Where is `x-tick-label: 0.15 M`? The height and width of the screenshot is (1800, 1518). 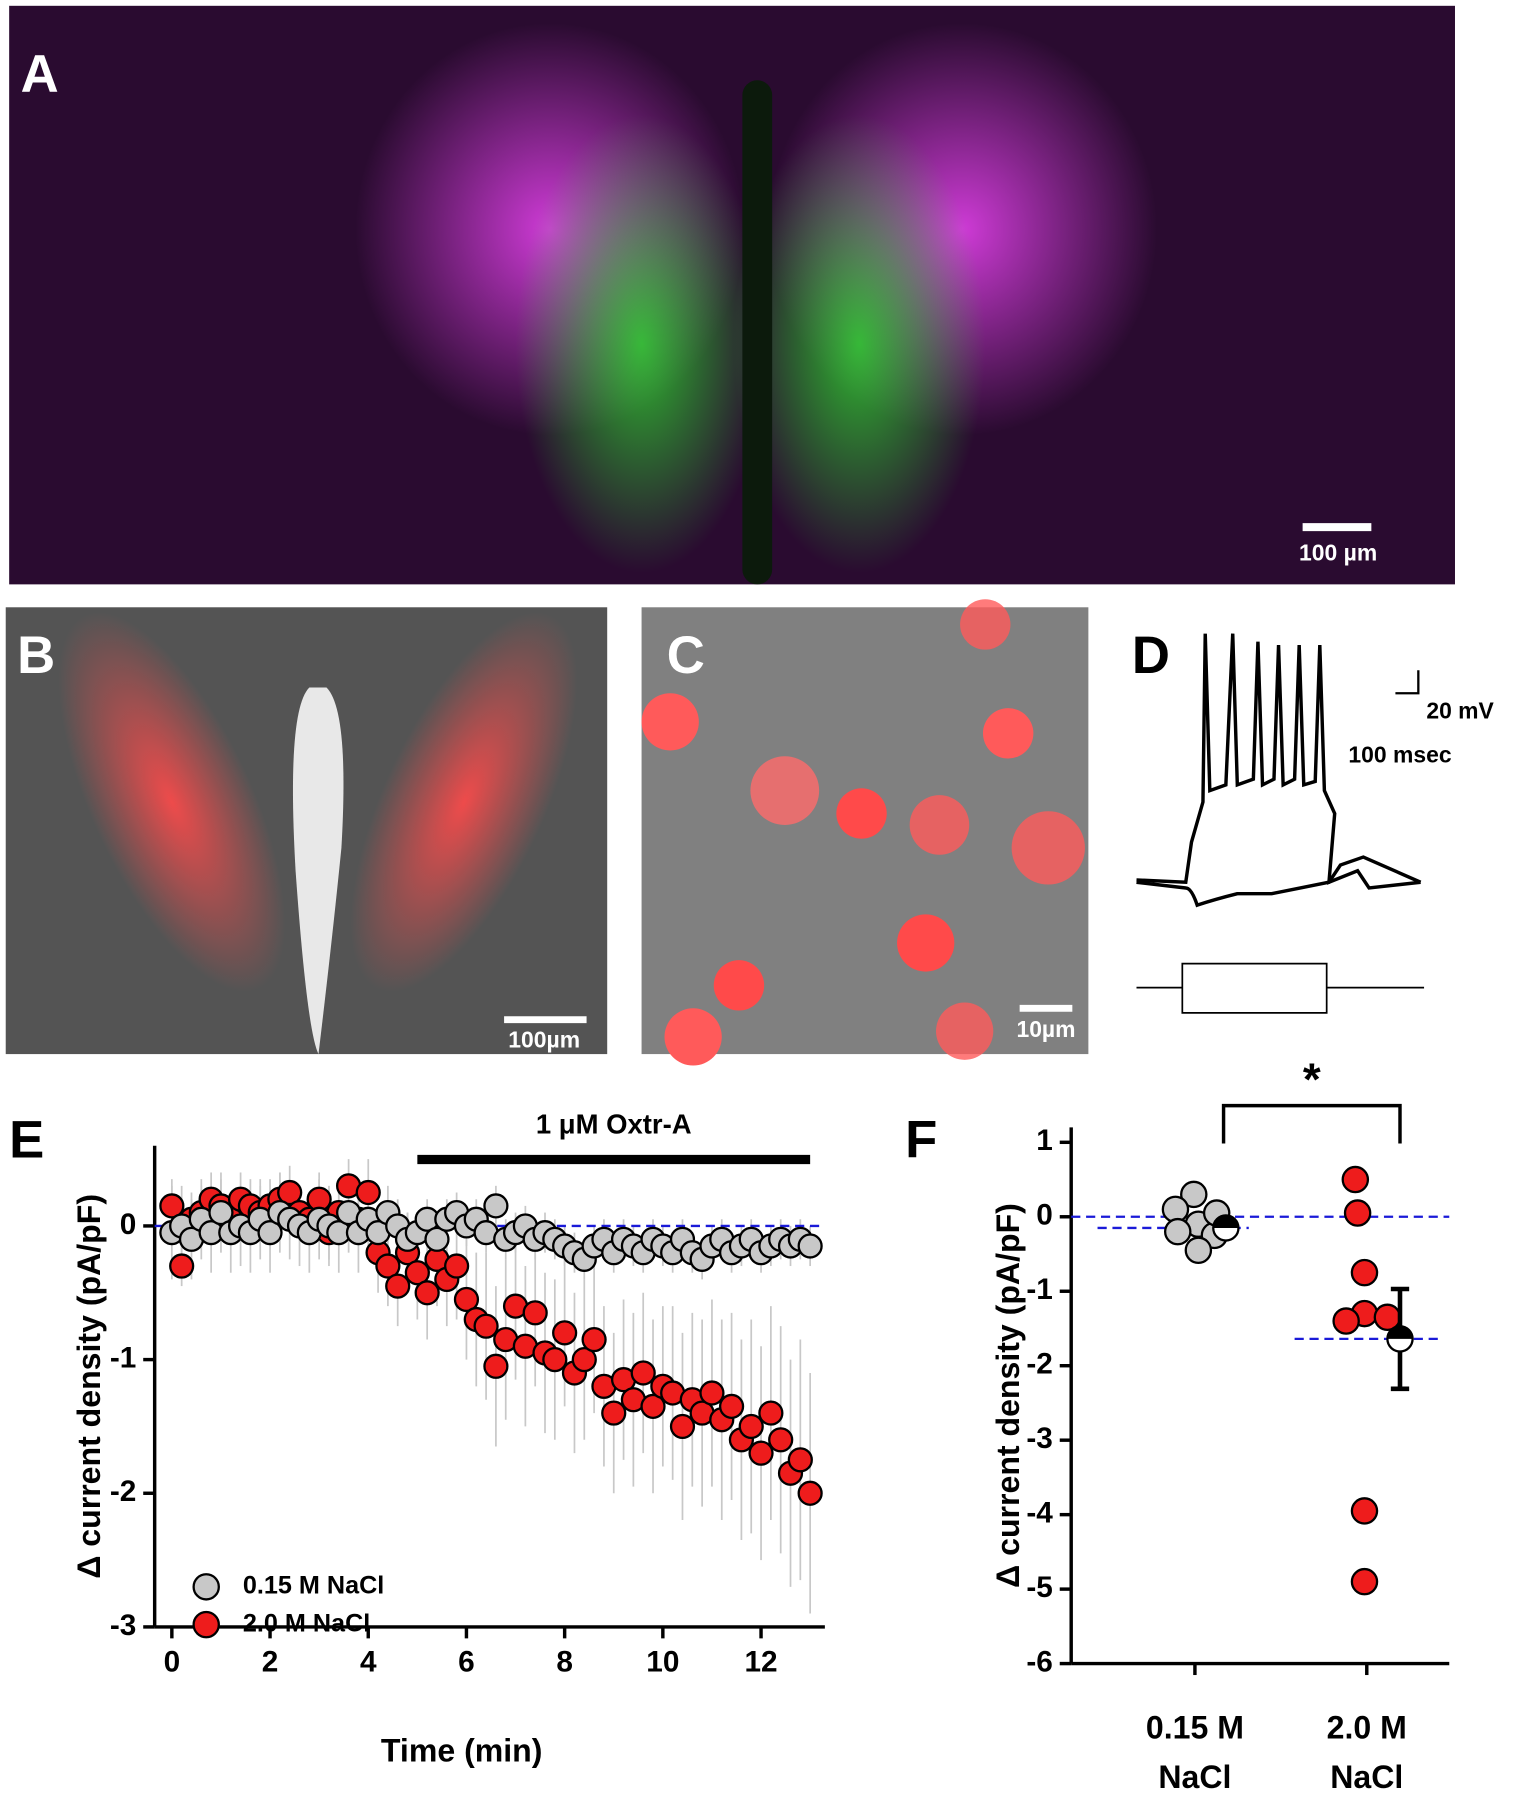
x-tick-label: 0.15 M is located at coordinates (1195, 1727).